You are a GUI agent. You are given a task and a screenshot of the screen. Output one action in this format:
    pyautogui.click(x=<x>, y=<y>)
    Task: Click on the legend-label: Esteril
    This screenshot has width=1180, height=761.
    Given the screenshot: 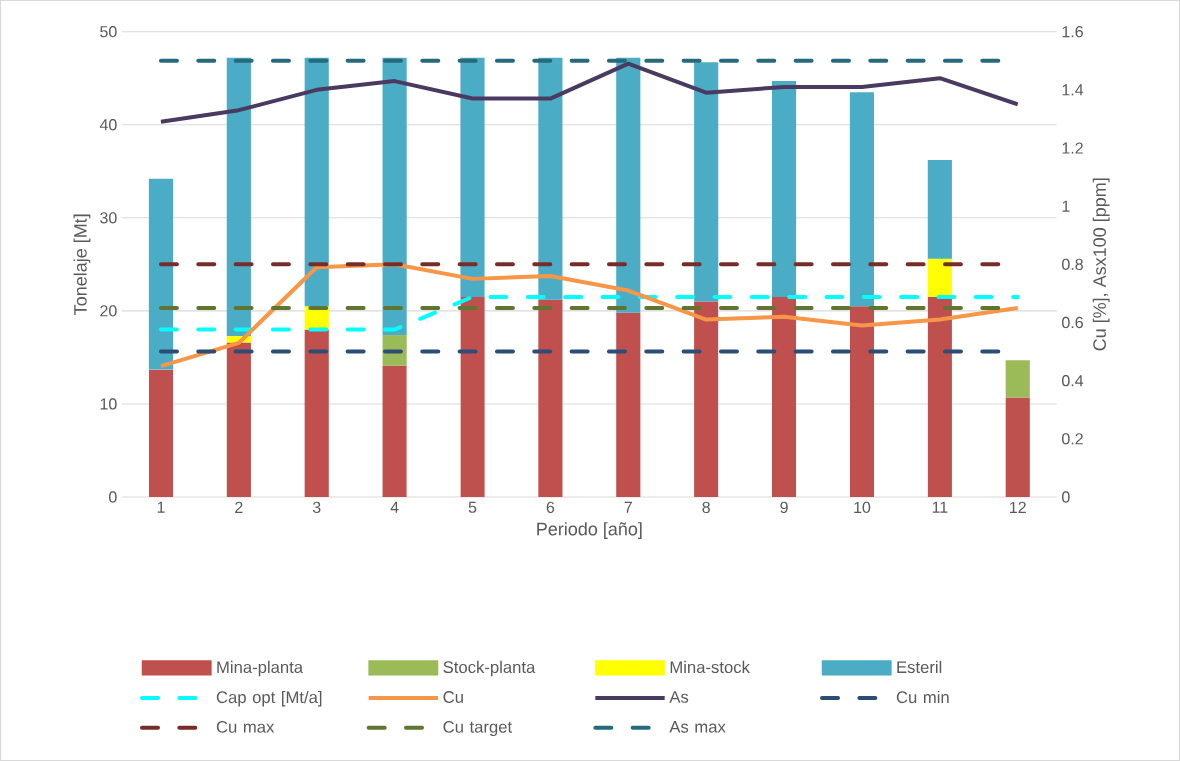 What is the action you would take?
    pyautogui.click(x=919, y=667)
    